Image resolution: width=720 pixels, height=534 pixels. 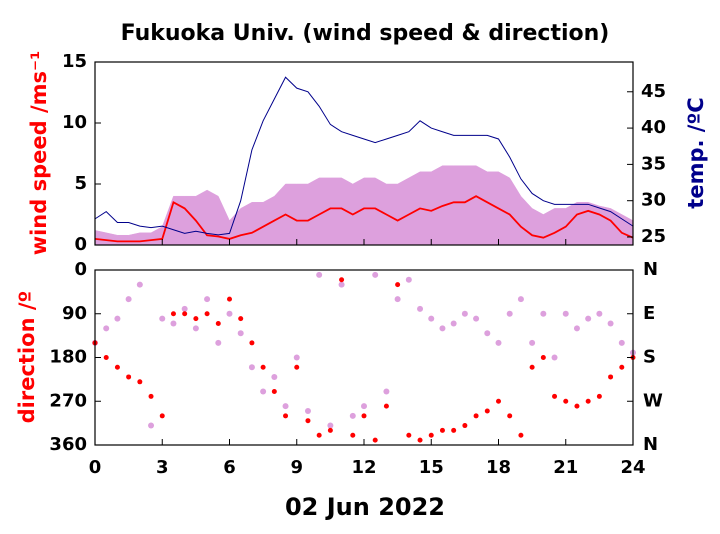 I want to click on x-tick-label: 12, so click(x=363, y=467).